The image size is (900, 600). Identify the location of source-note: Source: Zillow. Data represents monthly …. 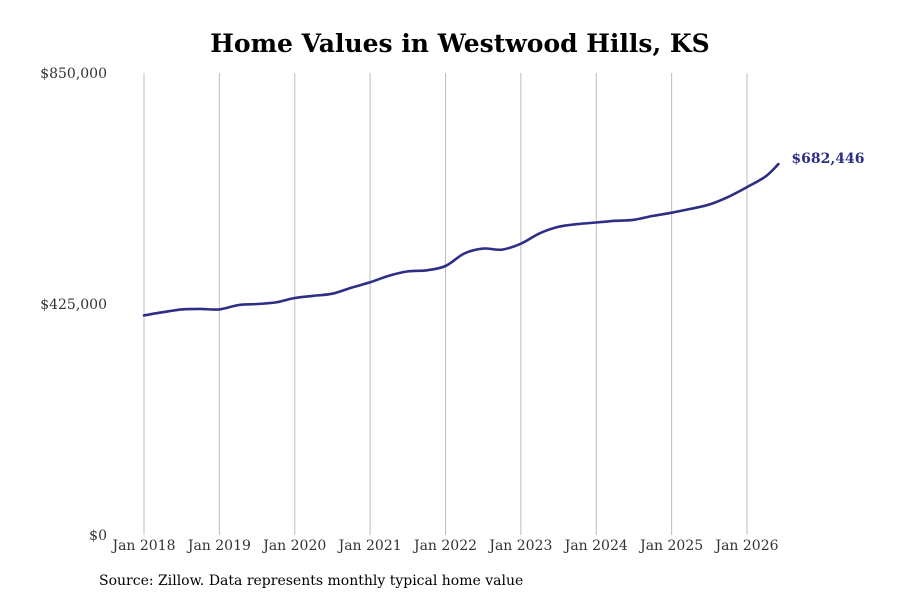
(311, 581).